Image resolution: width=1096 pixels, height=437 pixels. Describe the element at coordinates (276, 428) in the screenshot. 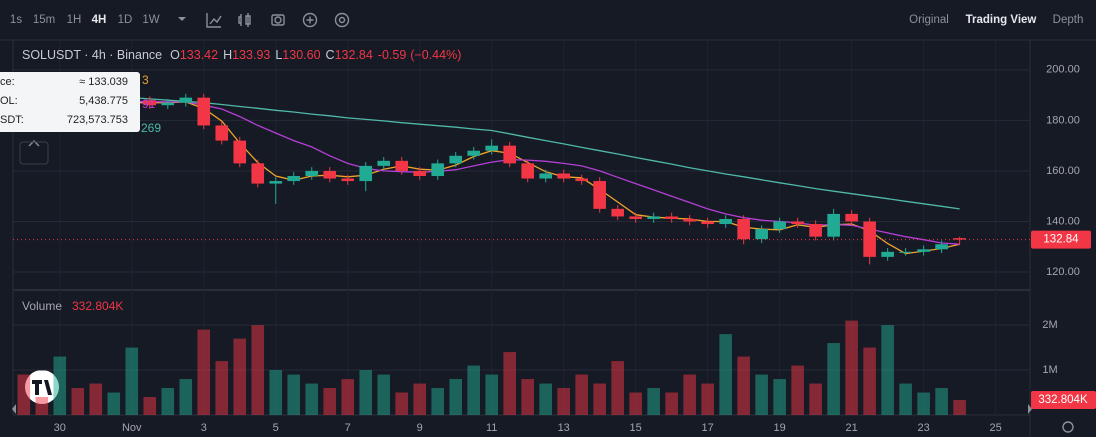

I see `x-tick-label: 5` at that location.